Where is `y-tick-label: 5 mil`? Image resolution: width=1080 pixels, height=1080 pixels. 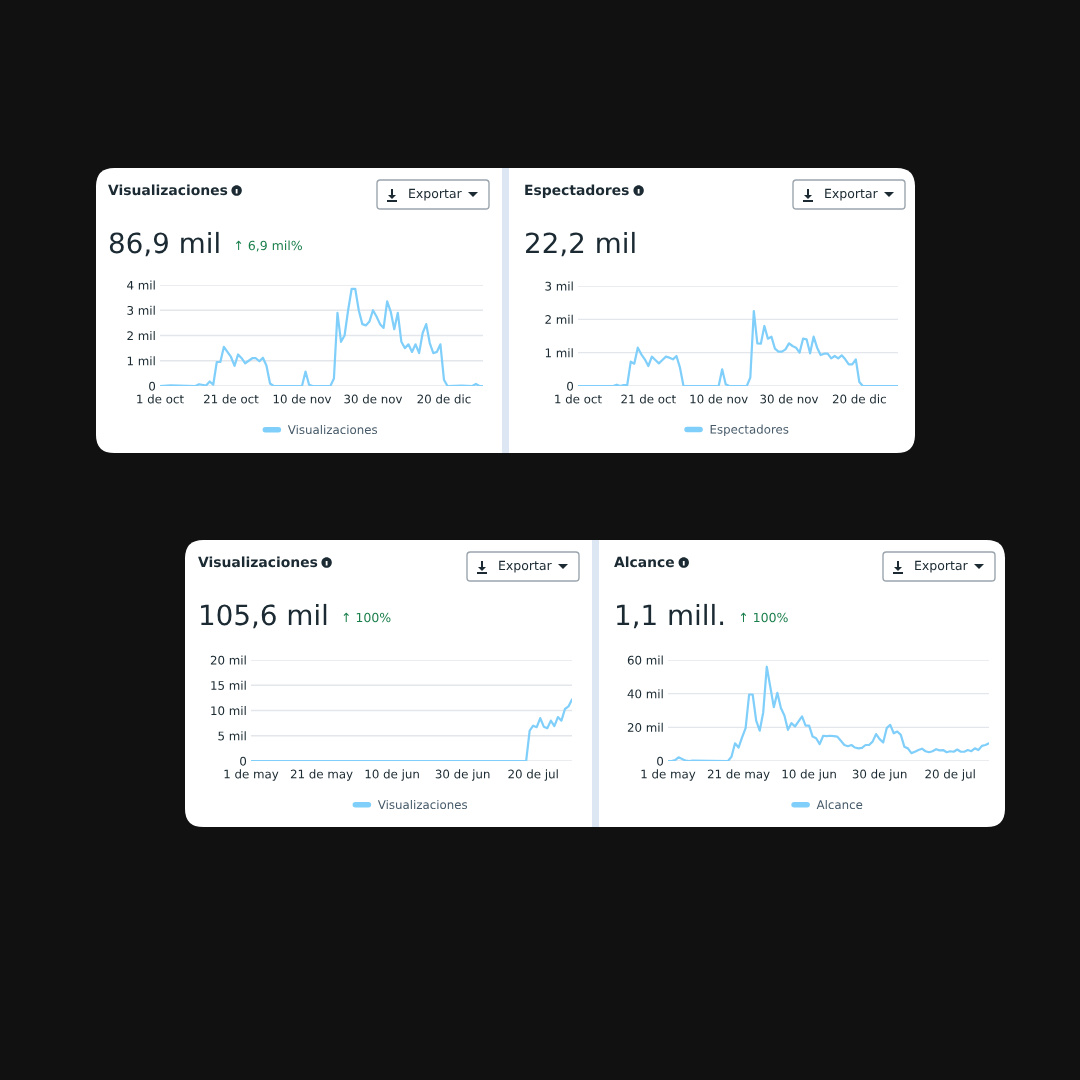
y-tick-label: 5 mil is located at coordinates (232, 736).